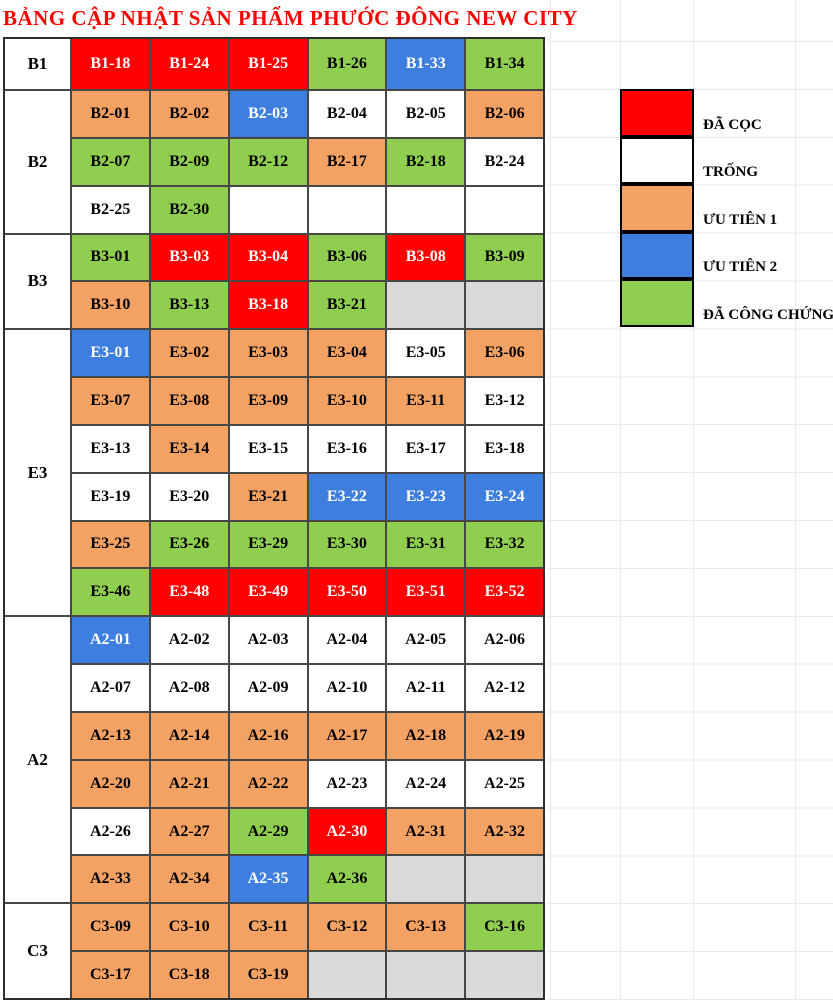 The image size is (833, 1000). I want to click on lot-cell-A2-04: A2-04, so click(347, 640).